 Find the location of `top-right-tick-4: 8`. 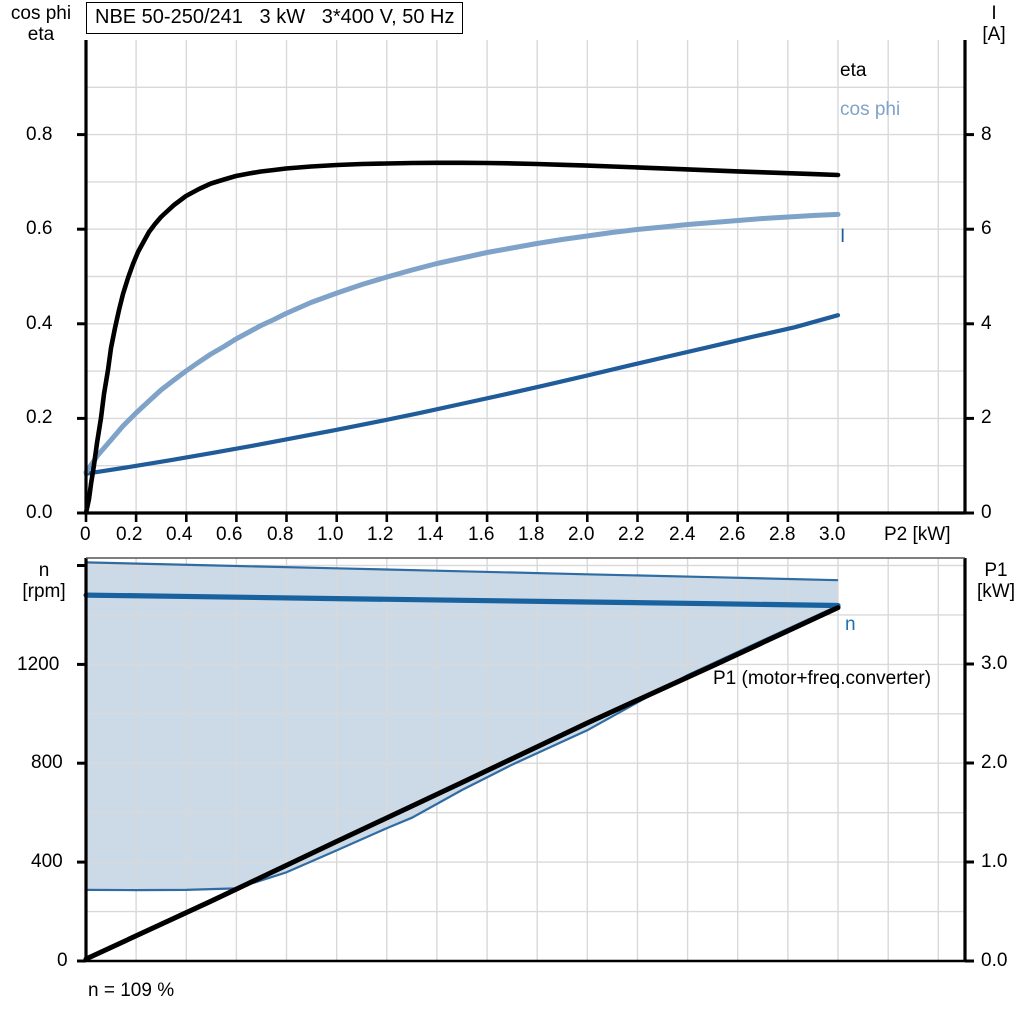

top-right-tick-4: 8 is located at coordinates (986, 134).